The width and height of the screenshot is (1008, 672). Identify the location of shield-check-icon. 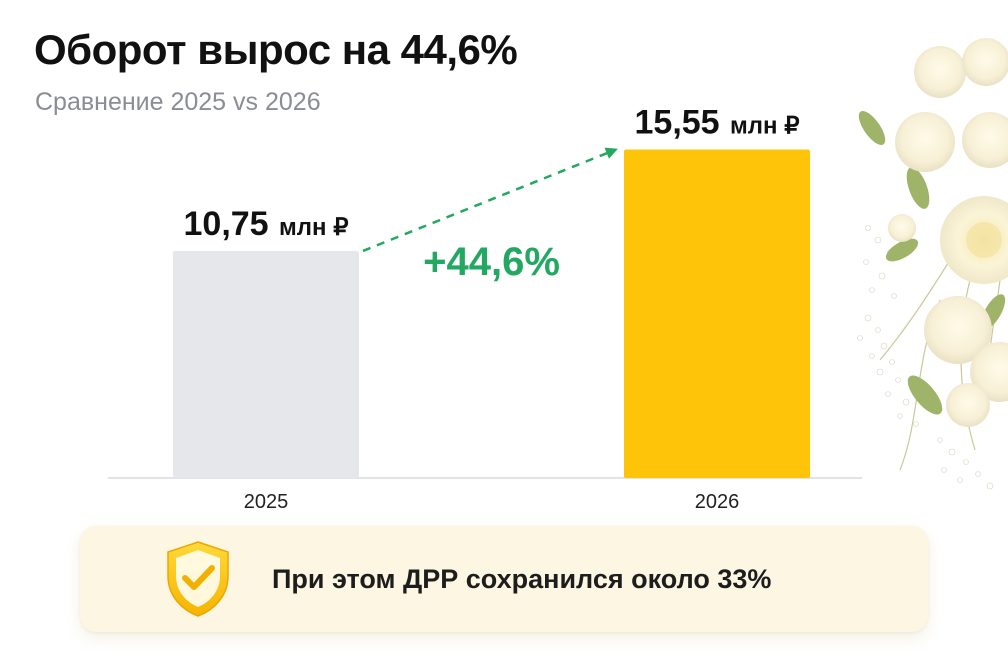
(198, 579).